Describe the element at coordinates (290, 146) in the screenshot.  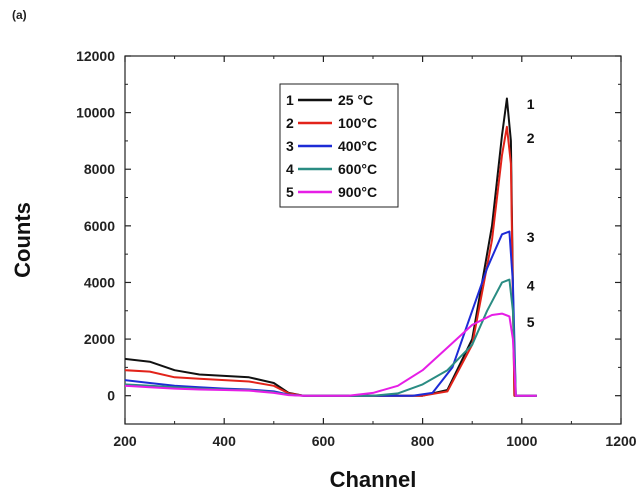
I see `legend-index: 3` at that location.